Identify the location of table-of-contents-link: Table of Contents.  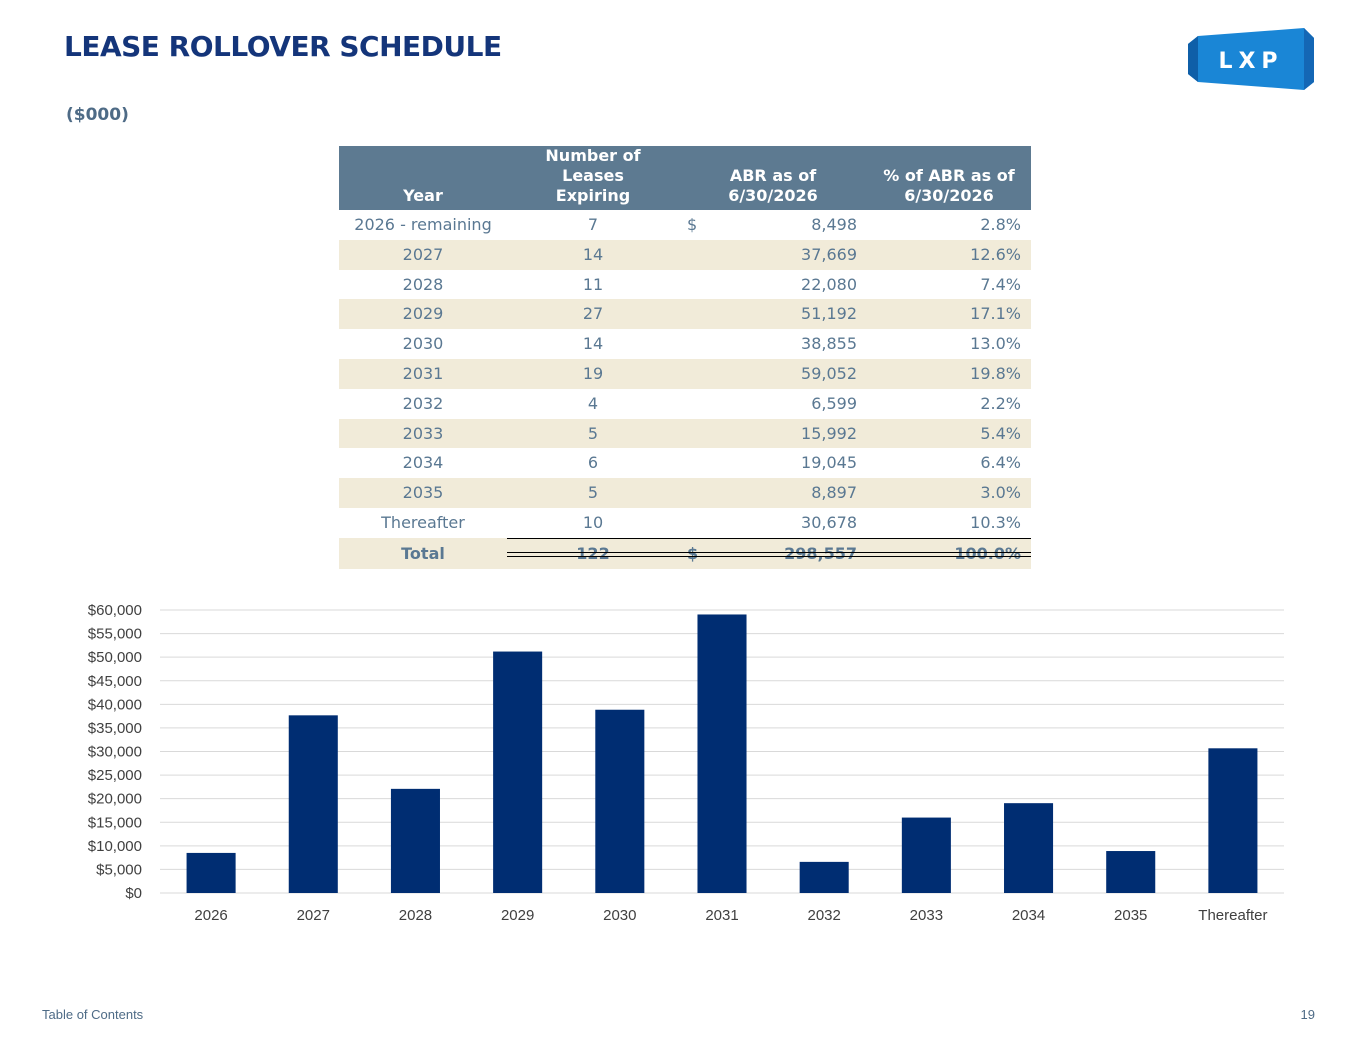
(93, 1014).